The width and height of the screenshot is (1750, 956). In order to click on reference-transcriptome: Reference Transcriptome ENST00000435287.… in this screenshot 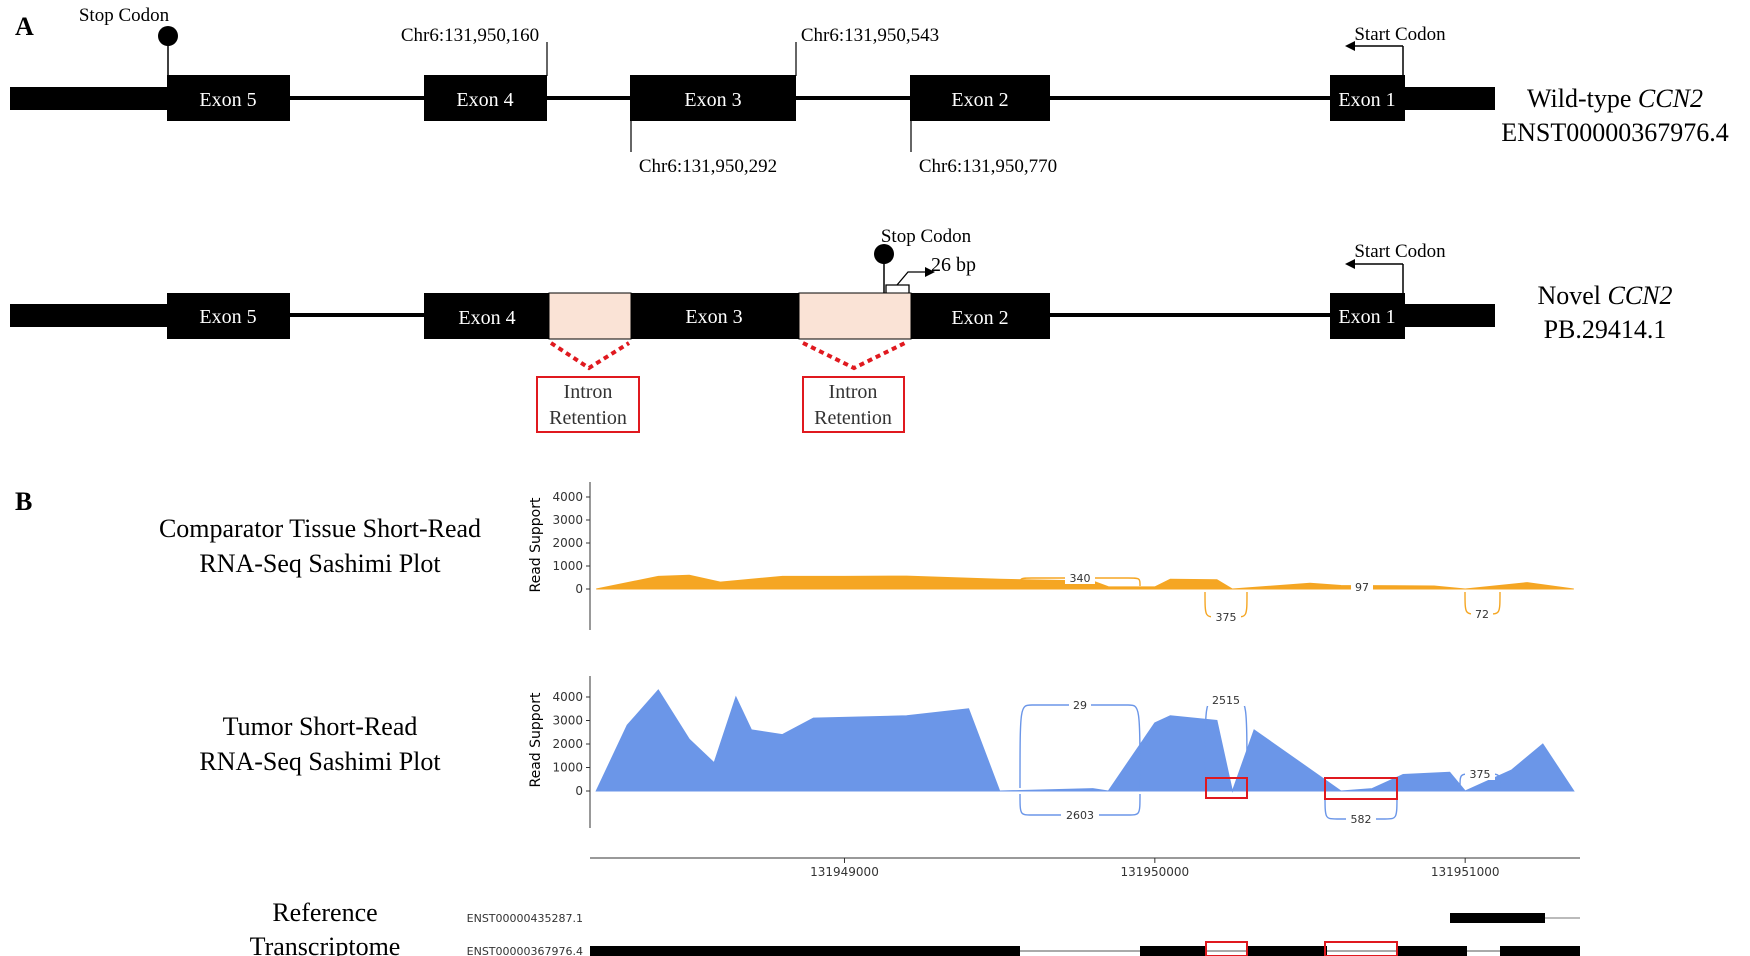, I will do `click(915, 927)`.